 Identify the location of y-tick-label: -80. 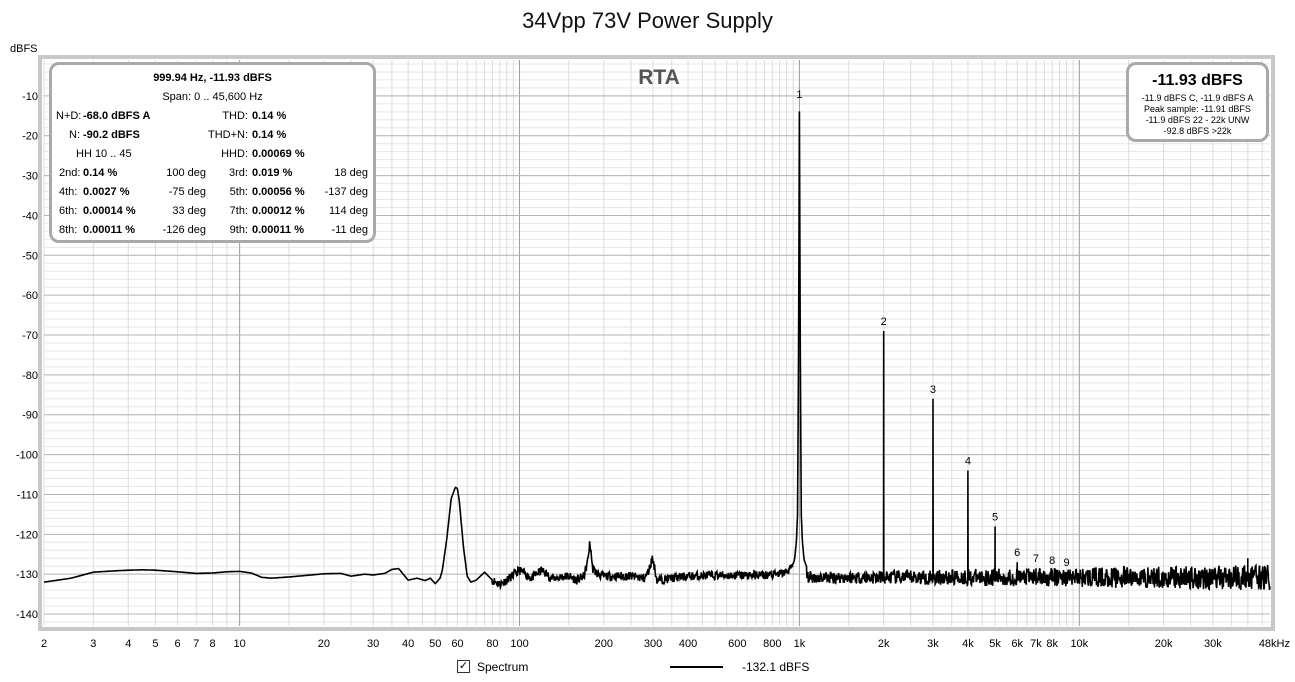
(30, 376).